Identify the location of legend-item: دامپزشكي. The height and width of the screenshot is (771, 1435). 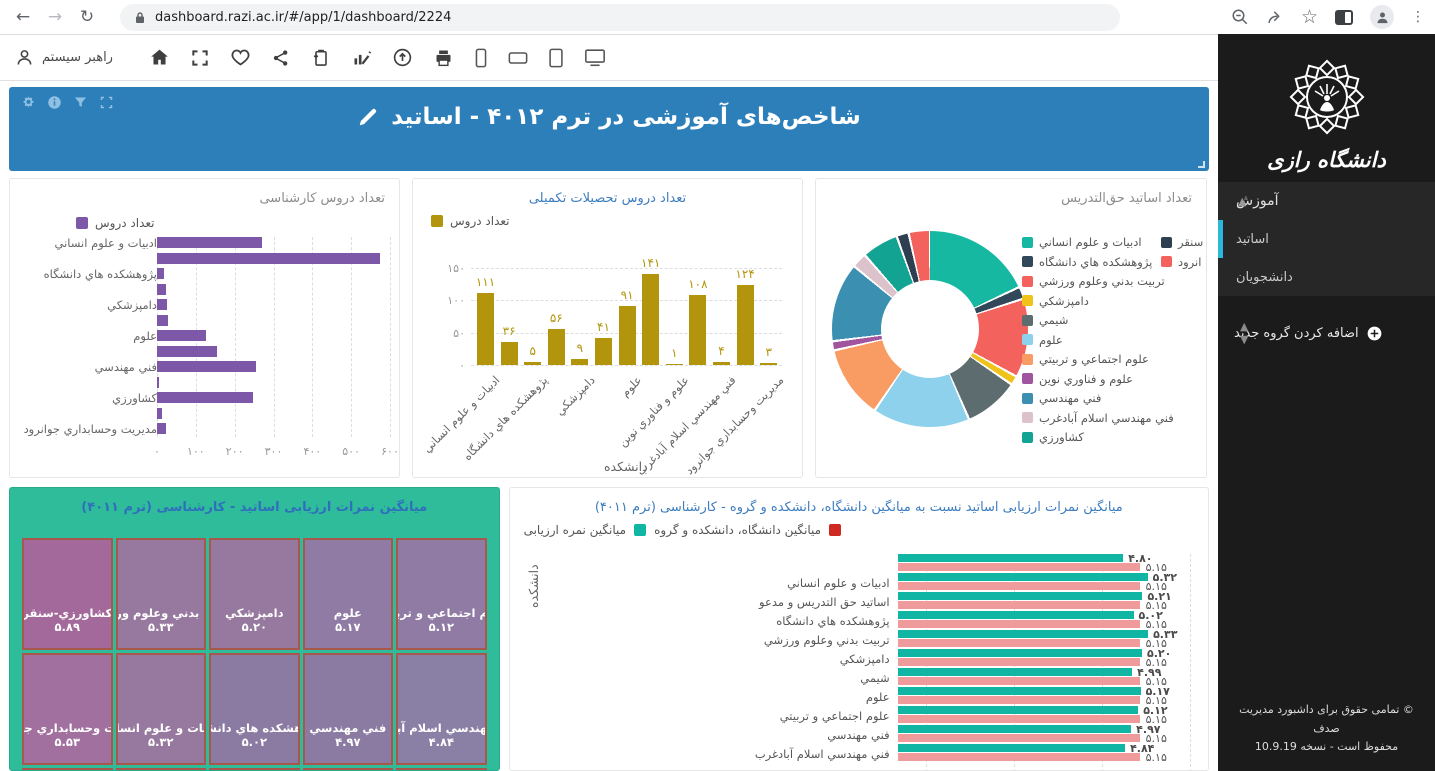
(1098, 301).